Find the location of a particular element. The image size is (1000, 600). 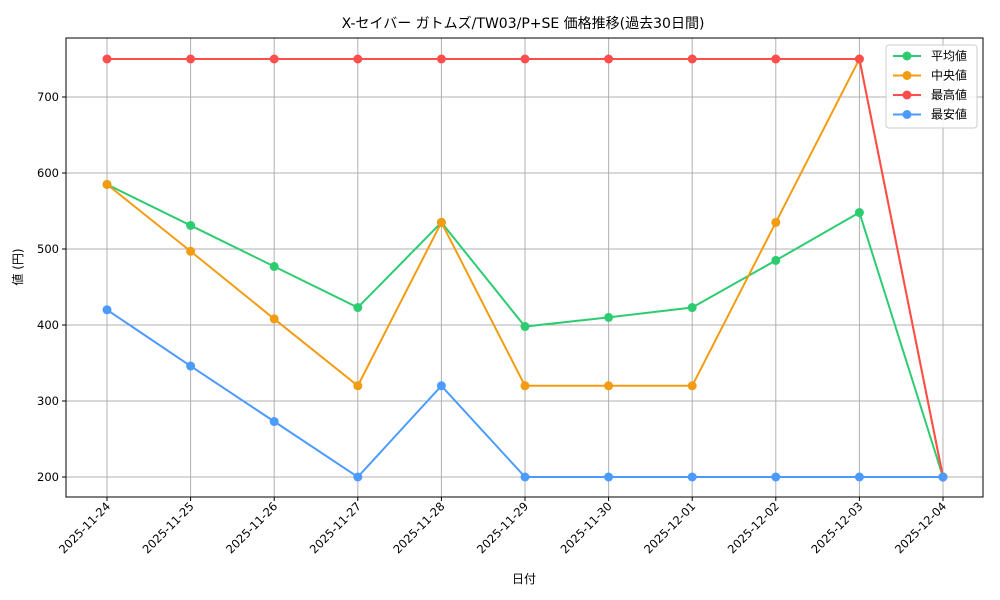

x-tick-label: 2025-12-04 is located at coordinates (920, 527).